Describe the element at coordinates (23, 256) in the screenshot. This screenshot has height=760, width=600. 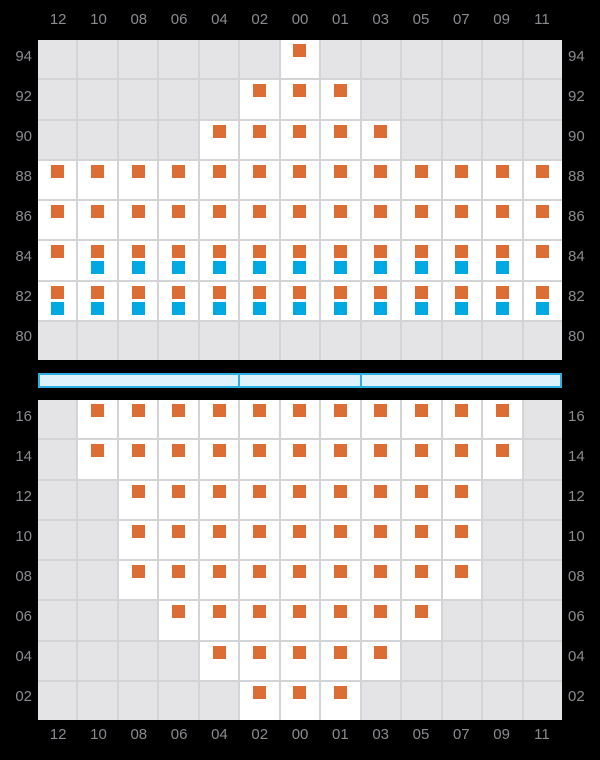
I see `row-label: 84` at that location.